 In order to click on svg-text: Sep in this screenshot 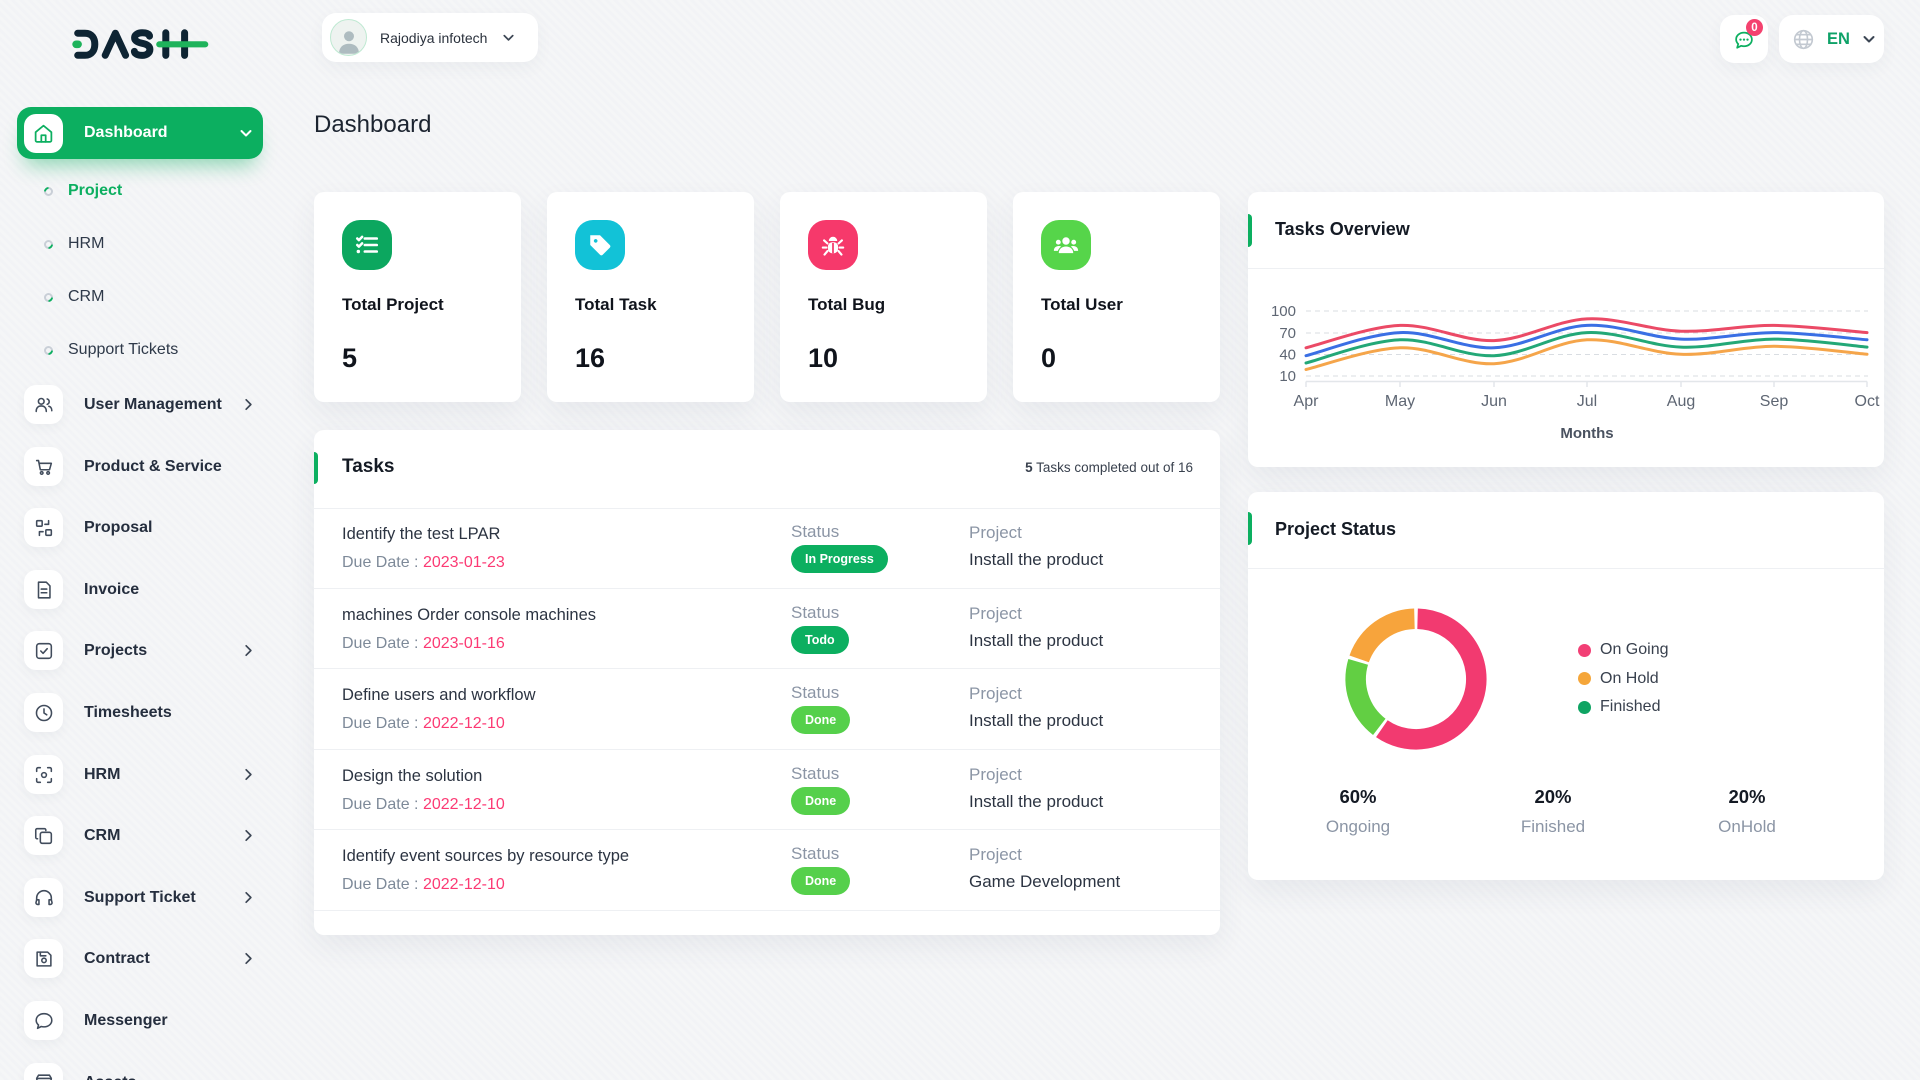, I will do `click(1774, 401)`.